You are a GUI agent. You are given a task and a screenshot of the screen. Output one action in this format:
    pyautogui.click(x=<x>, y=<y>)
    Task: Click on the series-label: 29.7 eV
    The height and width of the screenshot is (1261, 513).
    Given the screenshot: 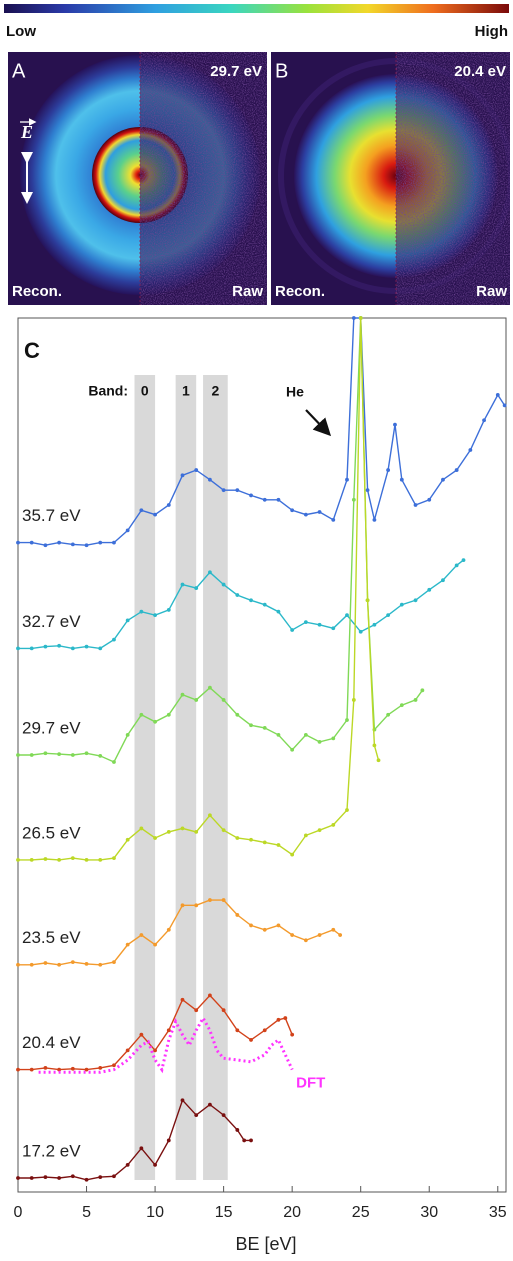 What is the action you would take?
    pyautogui.click(x=51, y=727)
    